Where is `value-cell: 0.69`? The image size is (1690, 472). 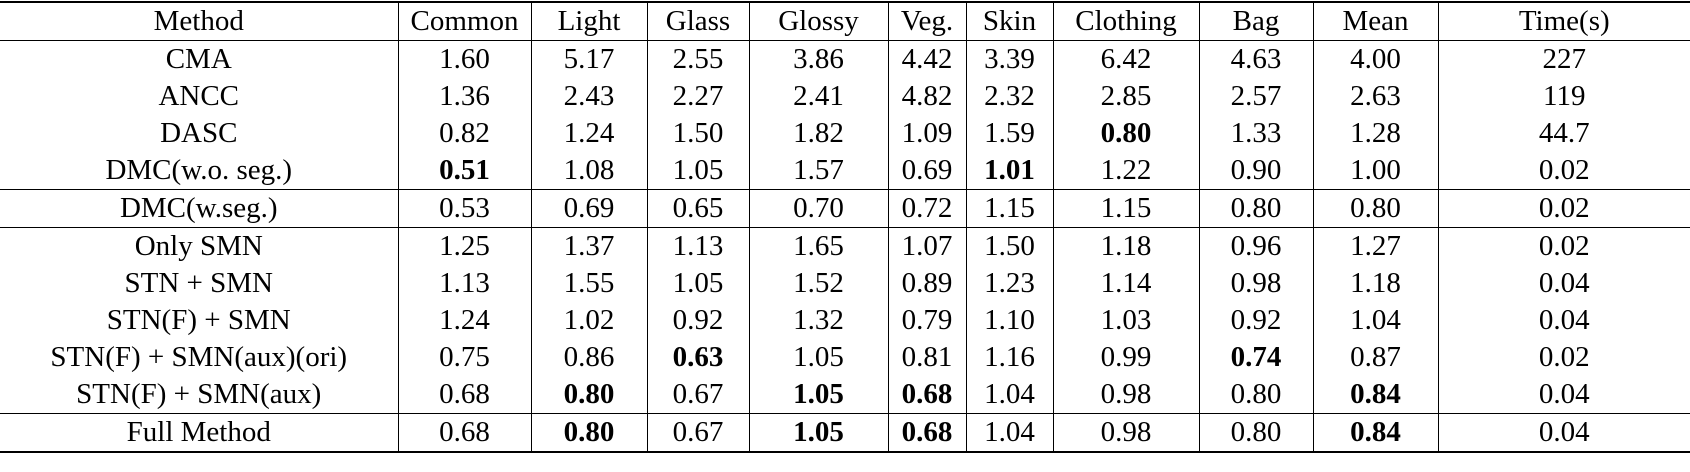
value-cell: 0.69 is located at coordinates (588, 208).